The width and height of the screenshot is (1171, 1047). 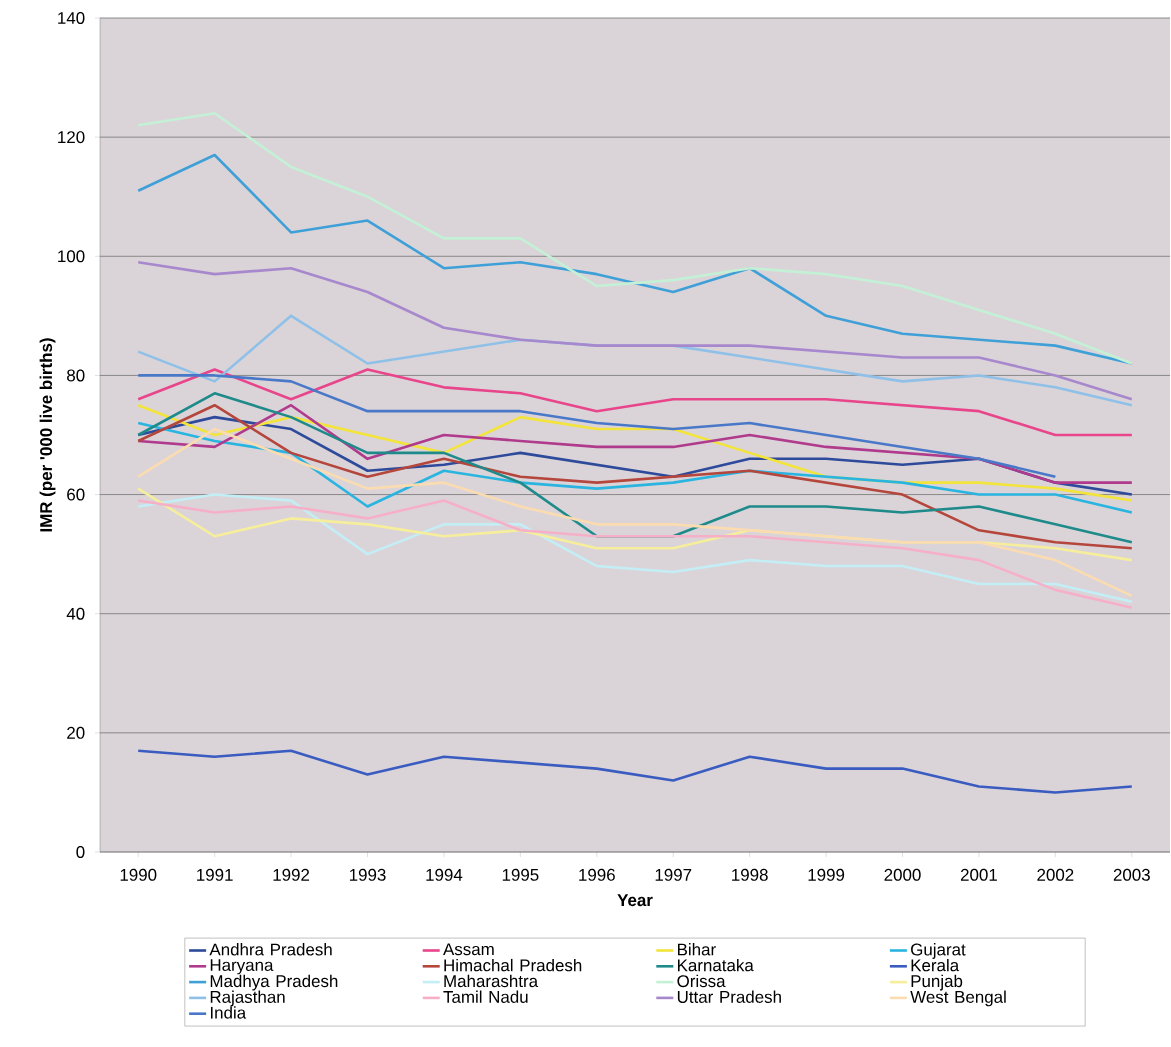 What do you see at coordinates (597, 874) in the screenshot?
I see `x-tick-label: 1996` at bounding box center [597, 874].